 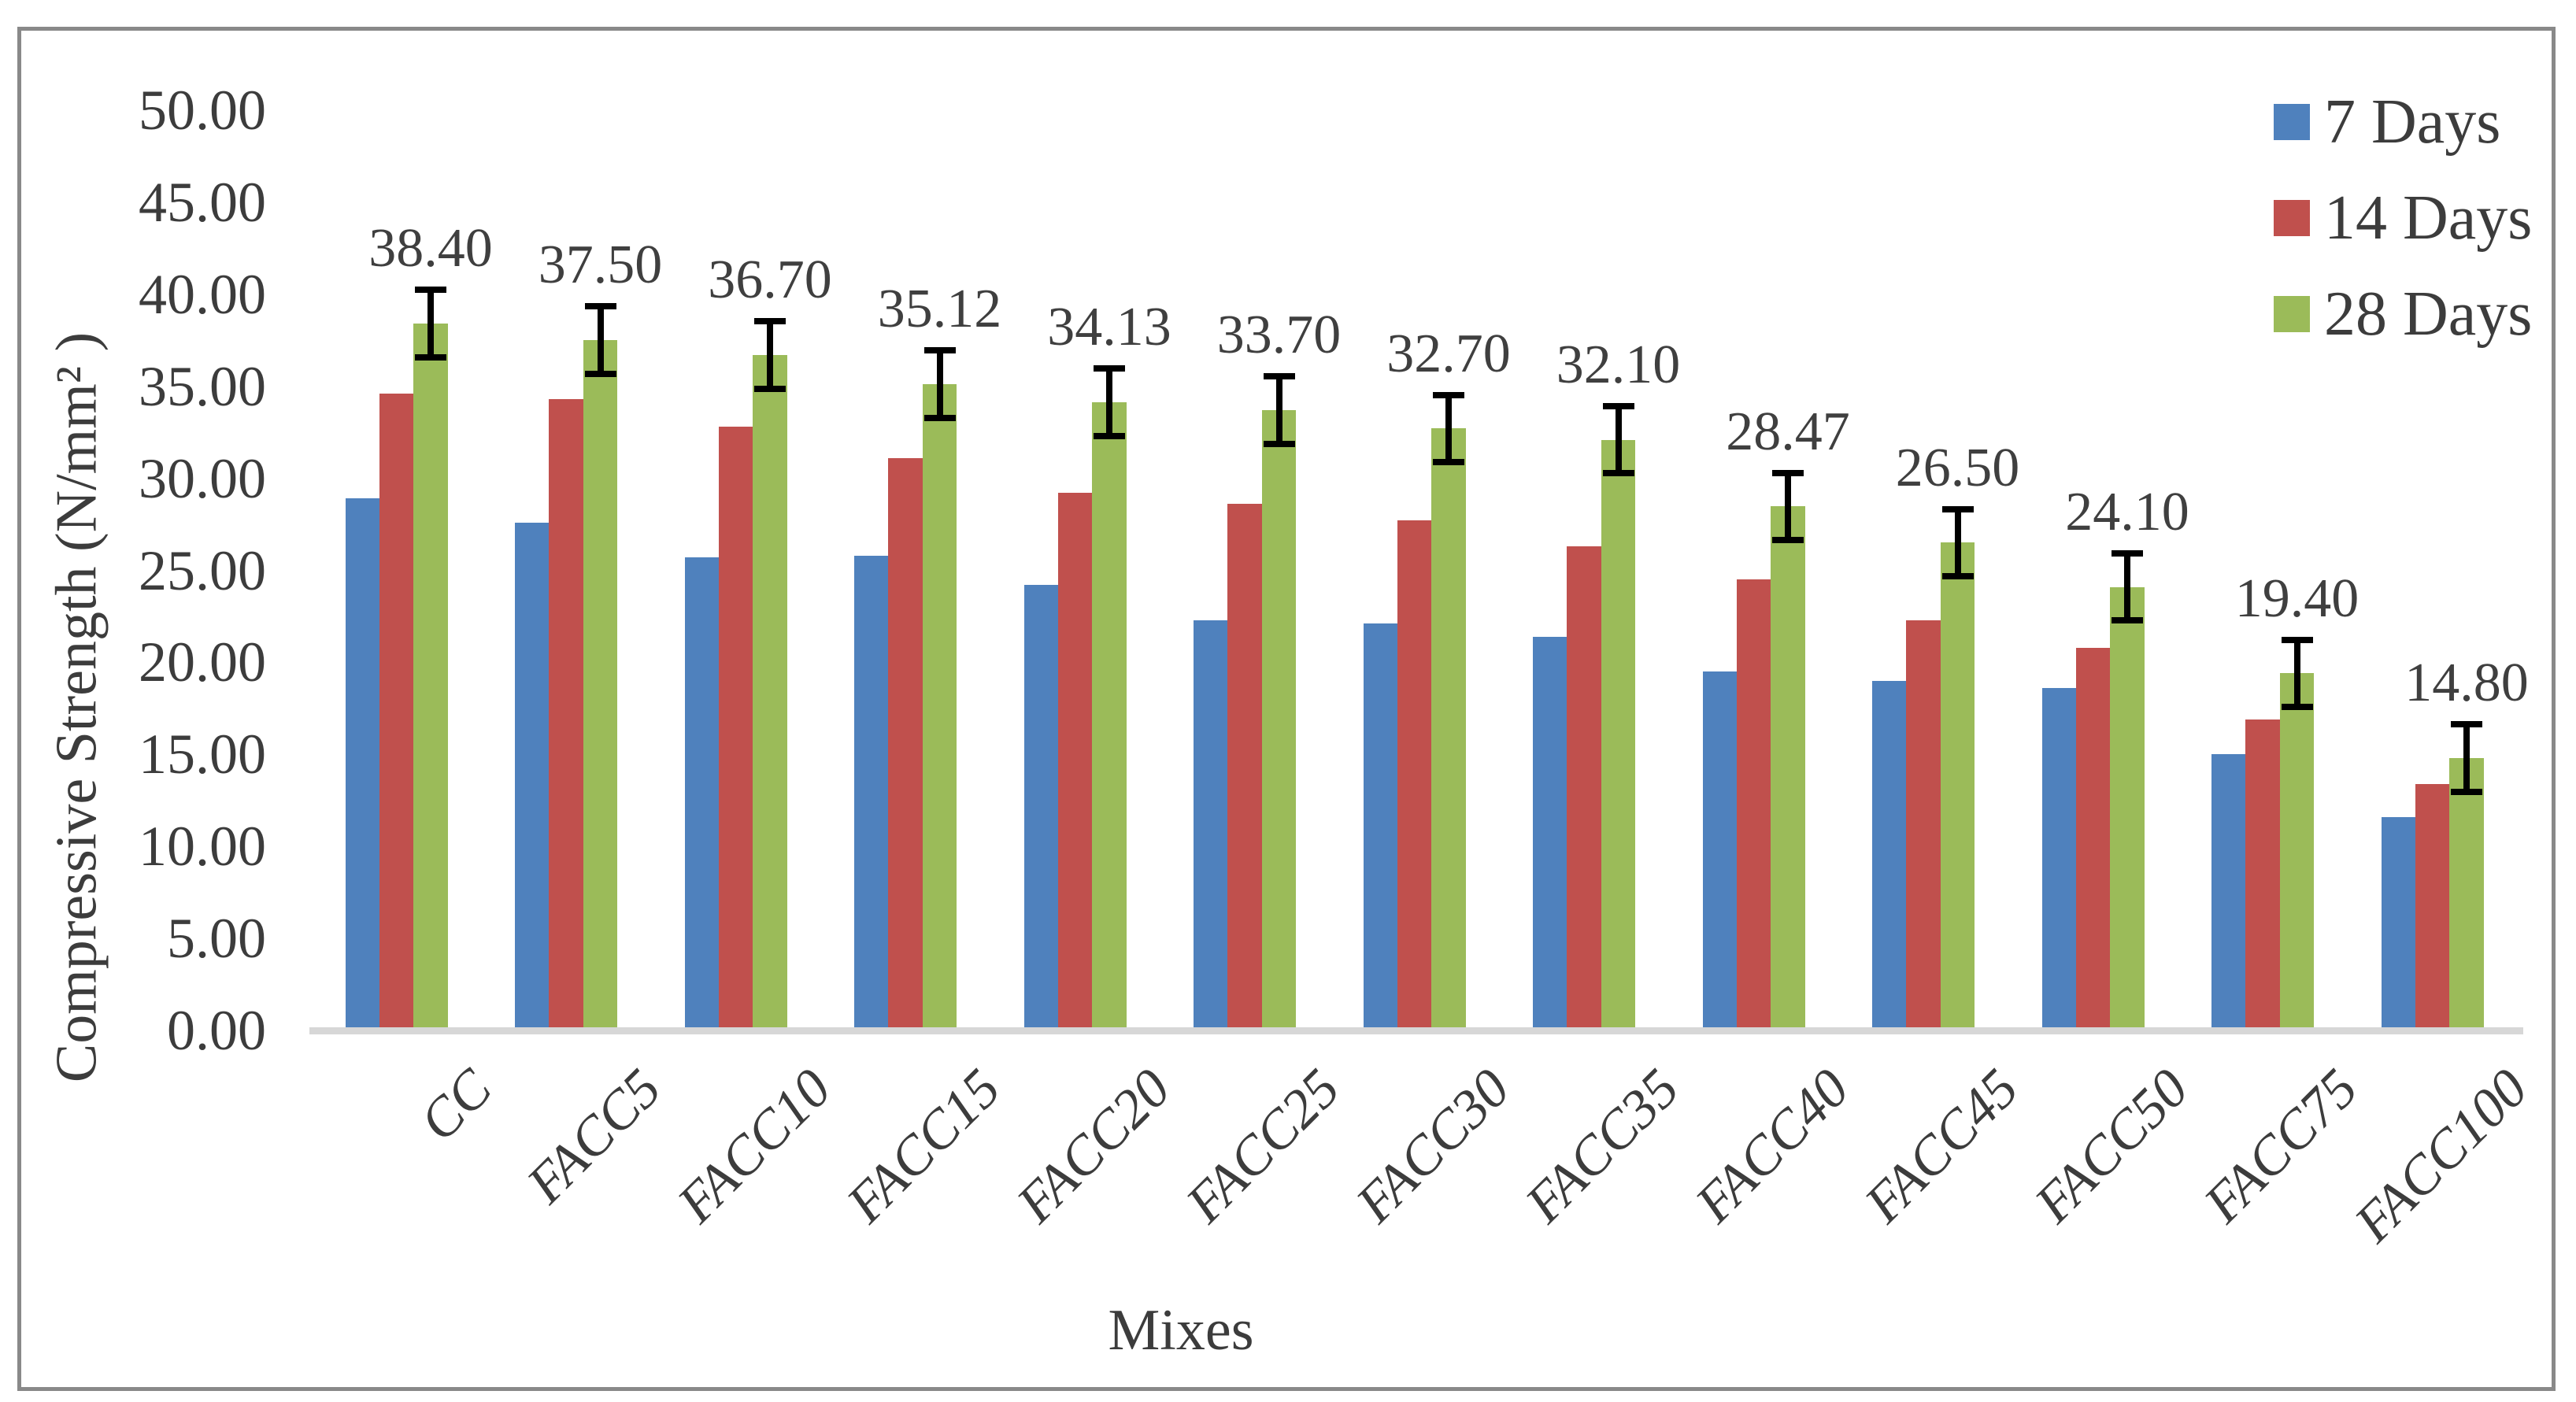 What do you see at coordinates (1211, 825) in the screenshot?
I see `bar-facc25-7days` at bounding box center [1211, 825].